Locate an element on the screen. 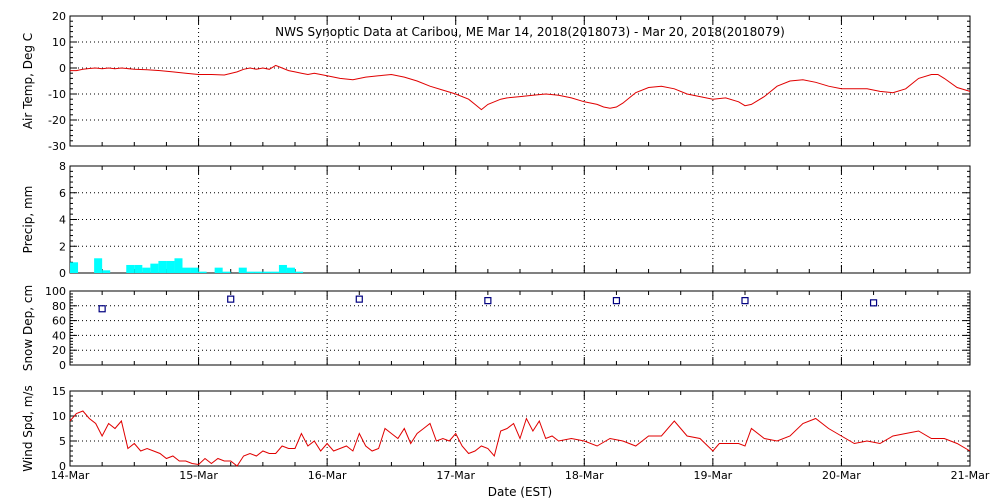  x-tick-label: 20-Mar is located at coordinates (841, 475).